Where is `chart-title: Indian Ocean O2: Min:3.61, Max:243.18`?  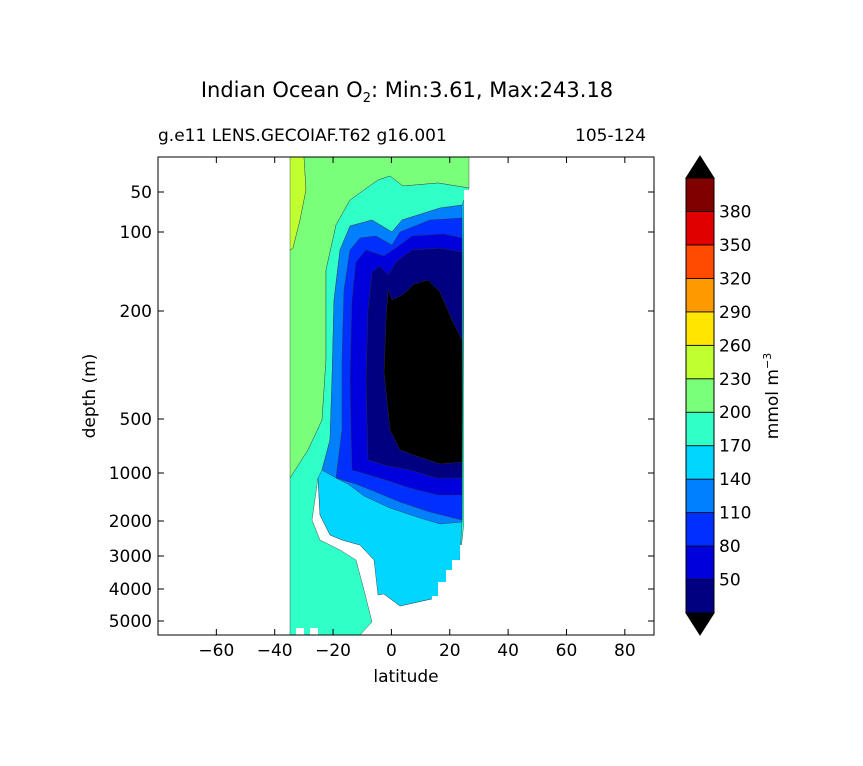
chart-title: Indian Ocean O2: Min:3.61, Max:243.18 is located at coordinates (407, 92).